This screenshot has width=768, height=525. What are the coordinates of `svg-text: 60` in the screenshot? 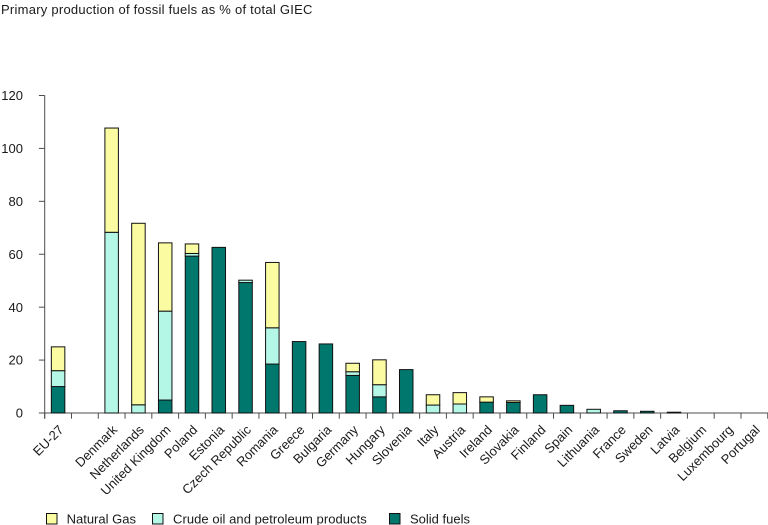 It's located at (16, 254).